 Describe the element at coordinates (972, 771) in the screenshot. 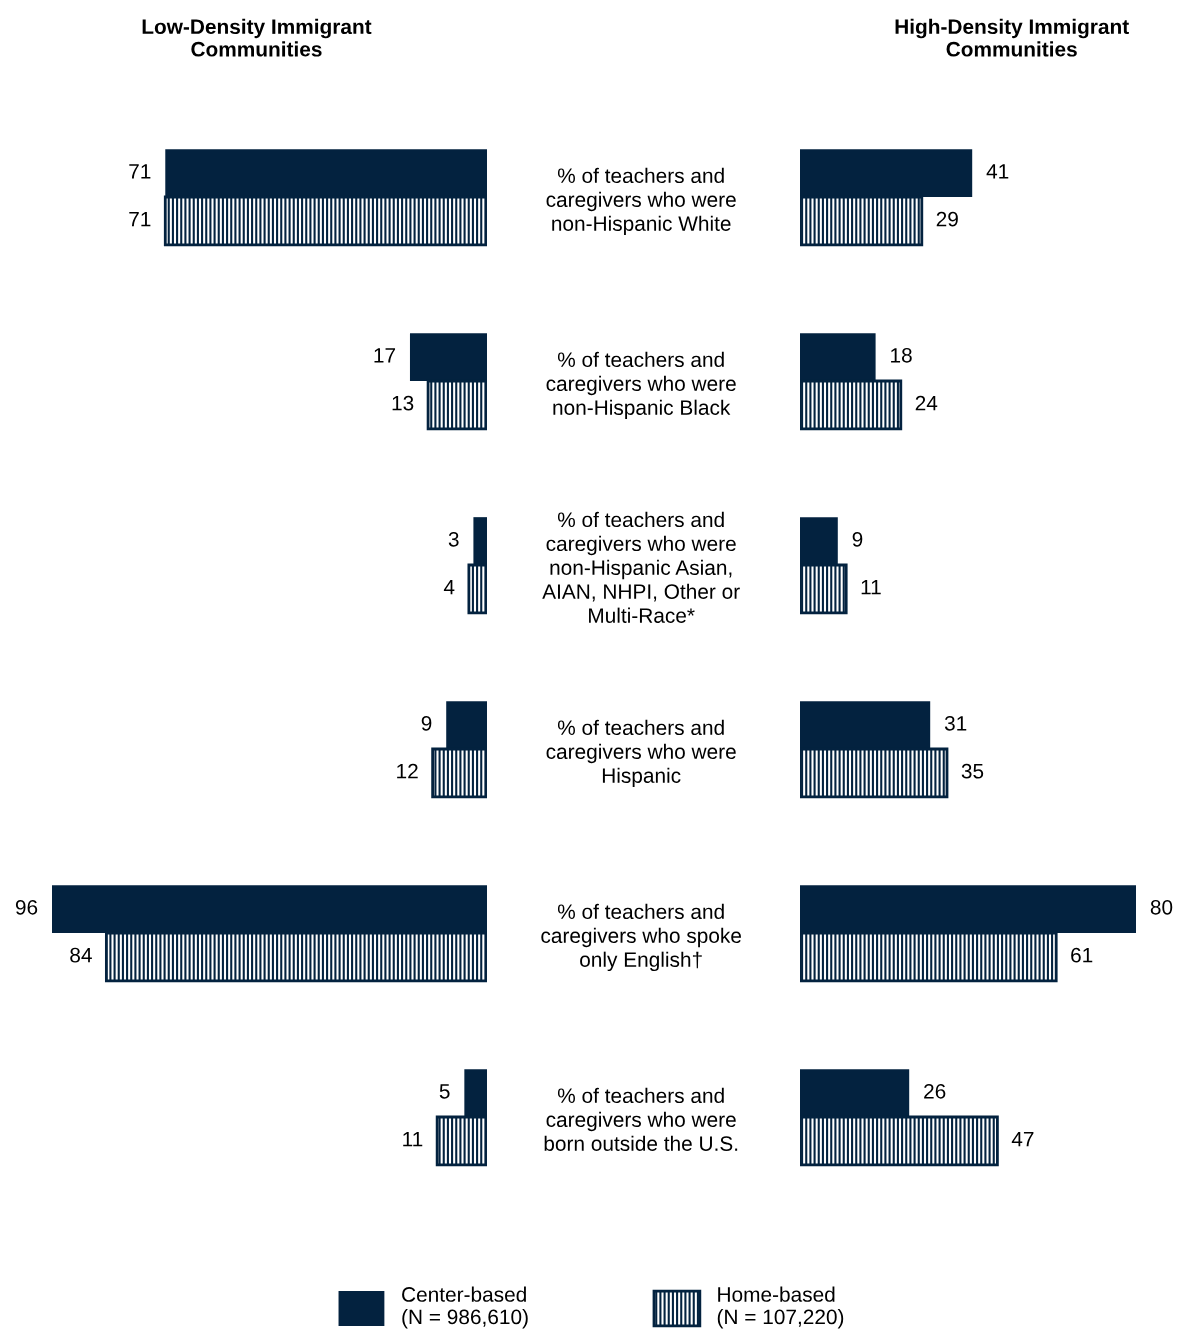

I see `data-label: 35` at that location.